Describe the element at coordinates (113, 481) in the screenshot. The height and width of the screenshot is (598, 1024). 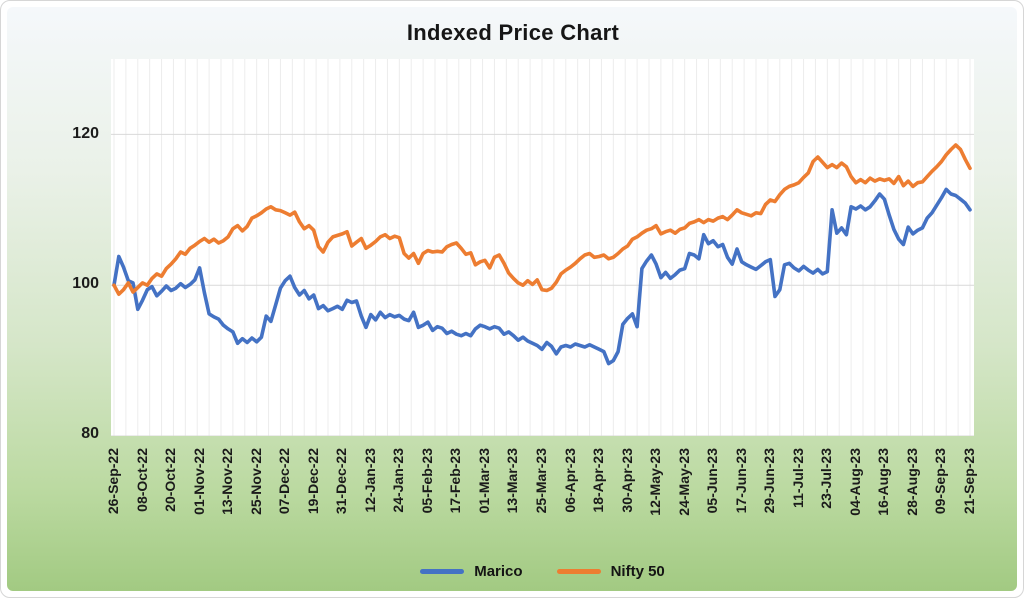
I see `x-axis-label: 26-Sep-22` at that location.